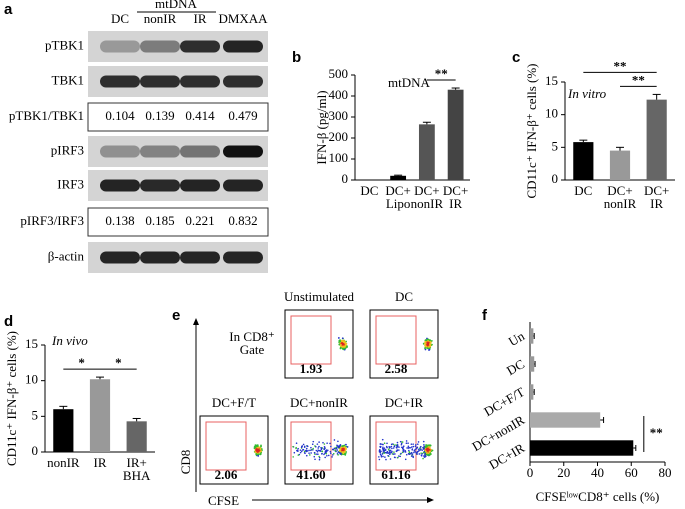 This screenshot has width=685, height=509. What do you see at coordinates (242, 115) in the screenshot?
I see `ratio-value: 0.479` at bounding box center [242, 115].